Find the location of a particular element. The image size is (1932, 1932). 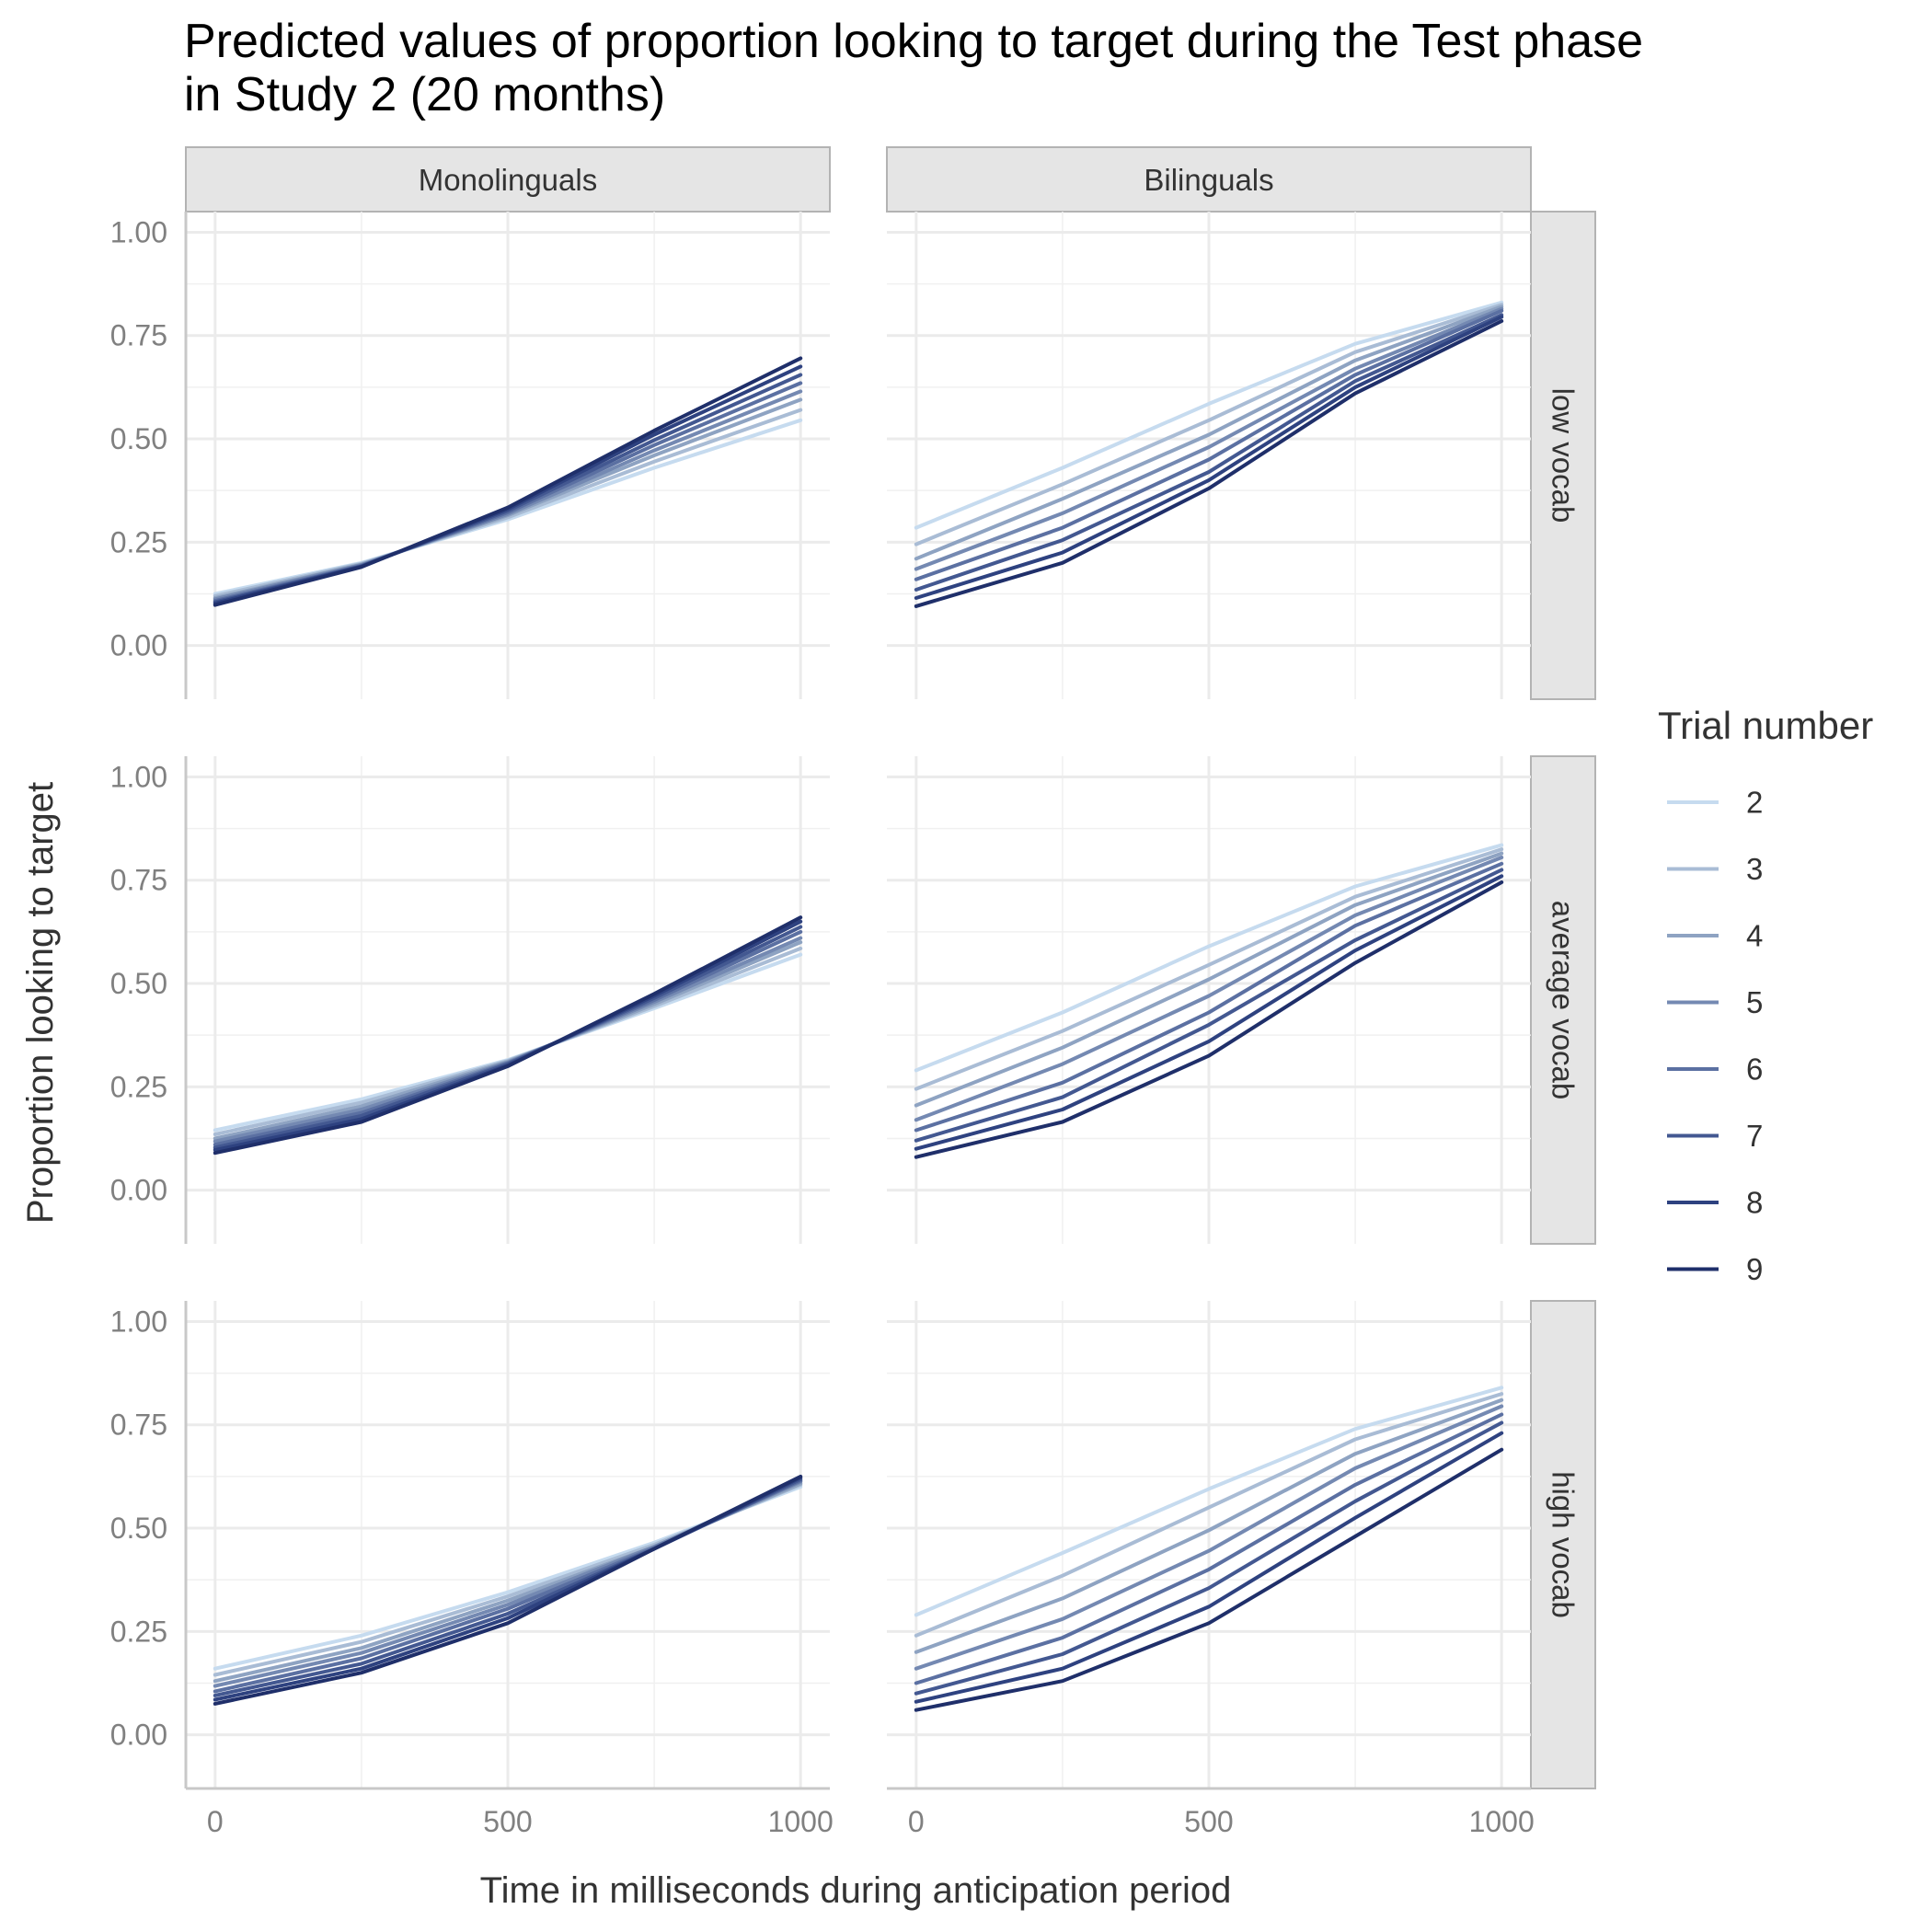

strip-high-vocab is located at coordinates (1563, 1544).